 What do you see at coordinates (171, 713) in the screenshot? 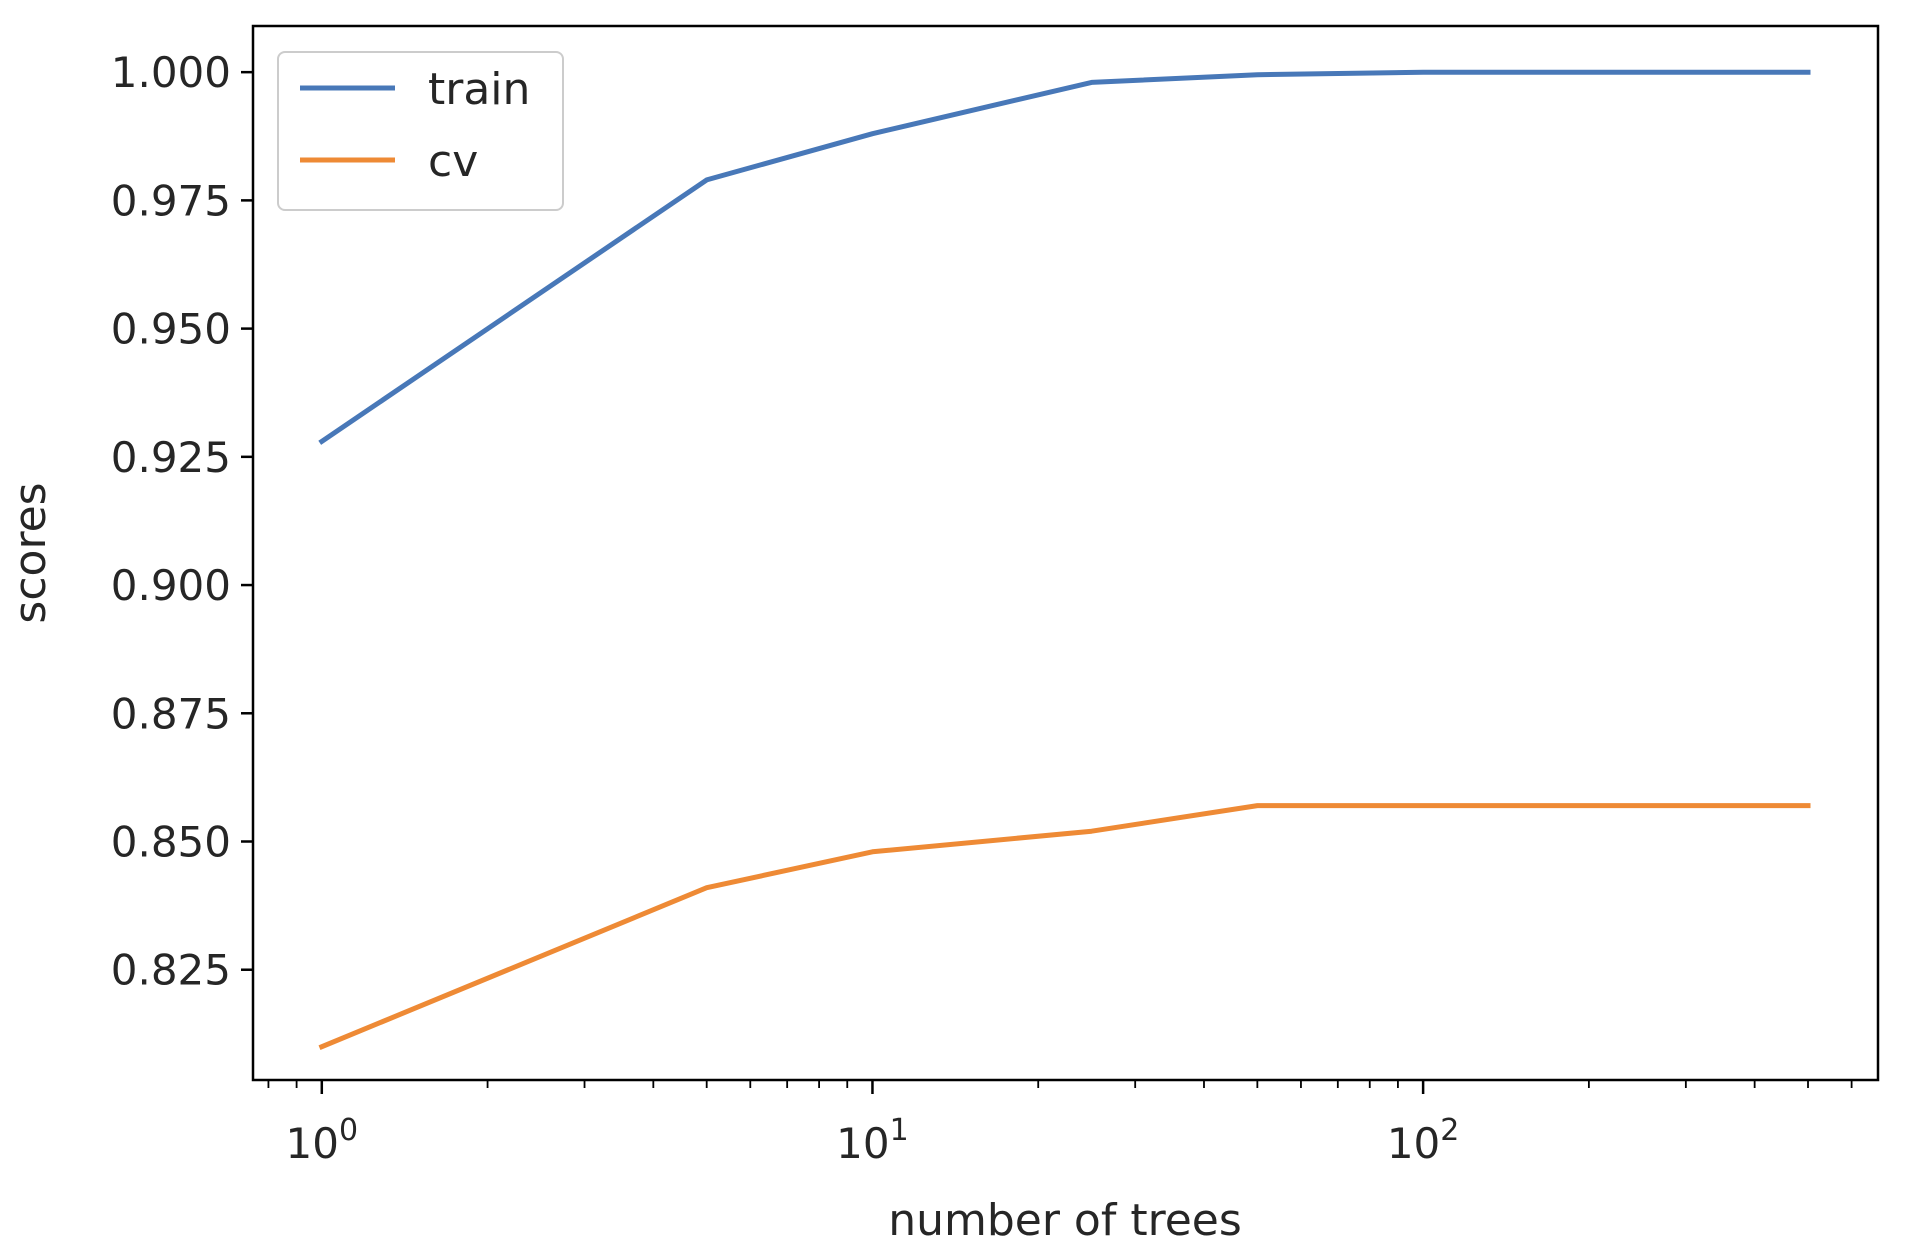
I see `y-tick-label: 0.875` at bounding box center [171, 713].